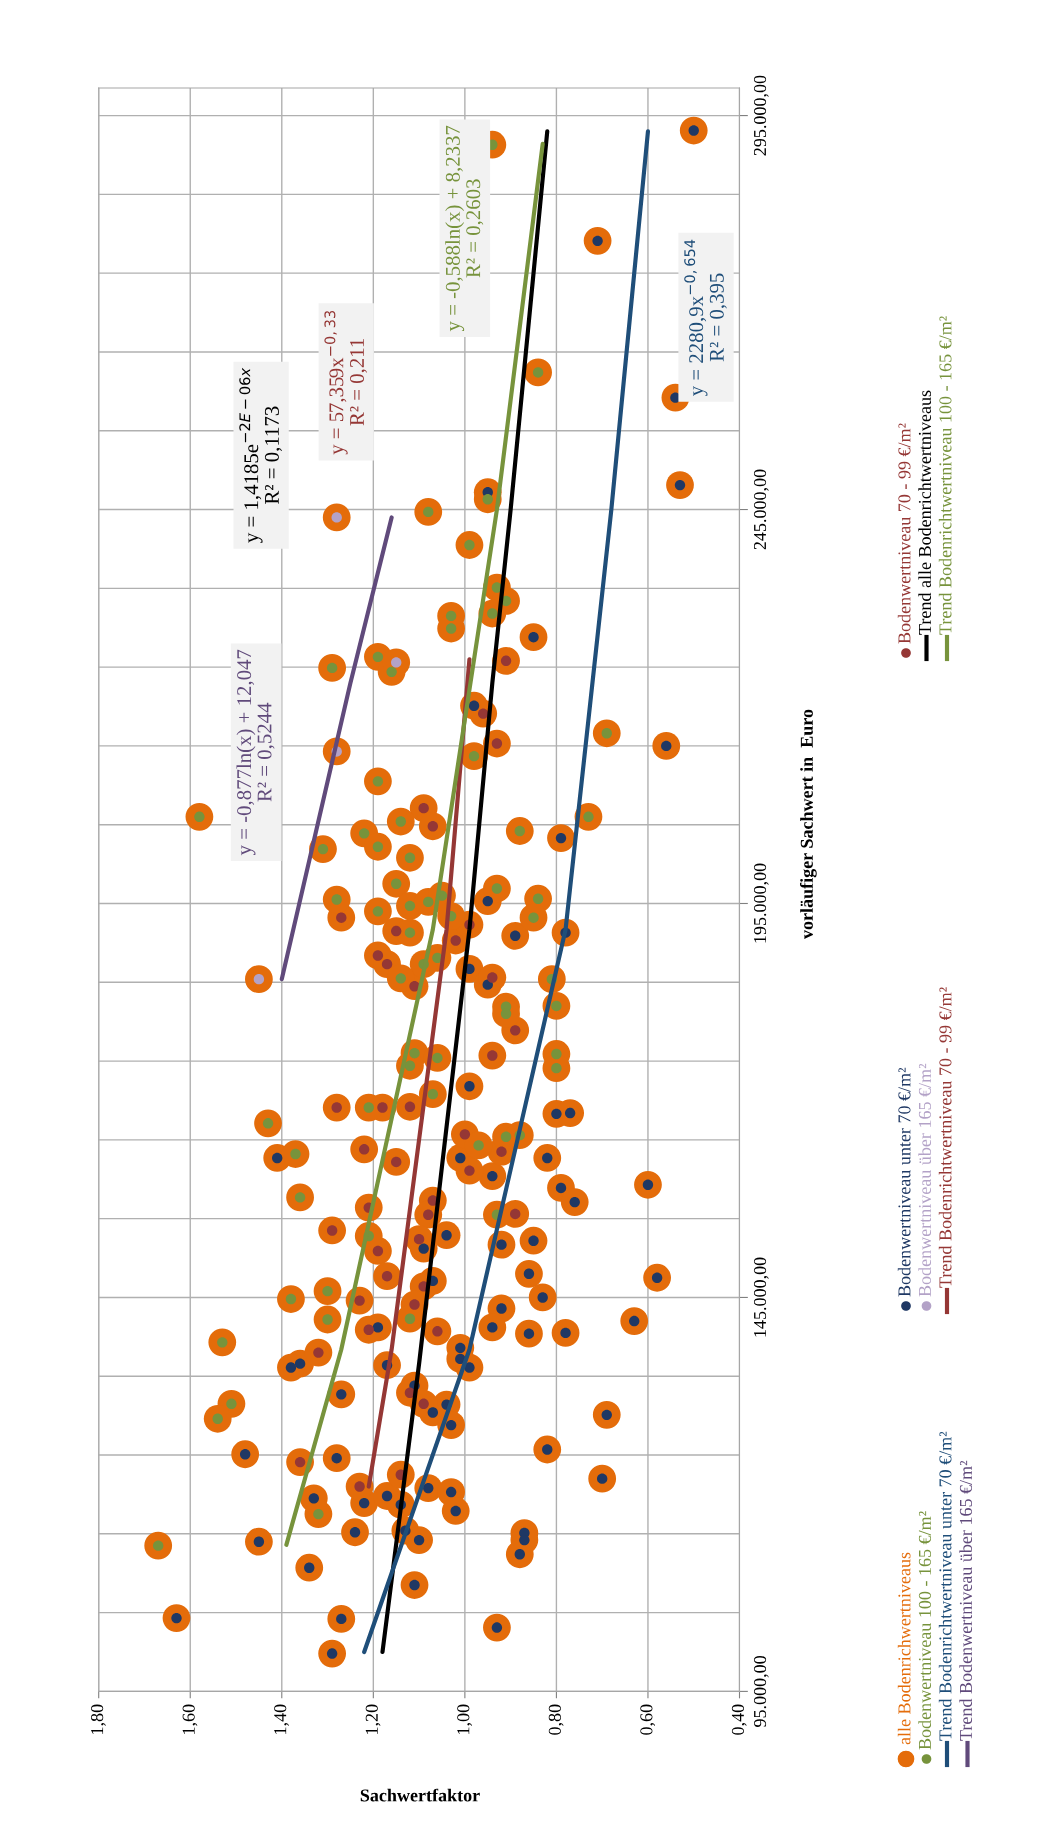 This screenshot has width=1040, height=1845. I want to click on x-tick-label: 0,40, so click(739, 1719).